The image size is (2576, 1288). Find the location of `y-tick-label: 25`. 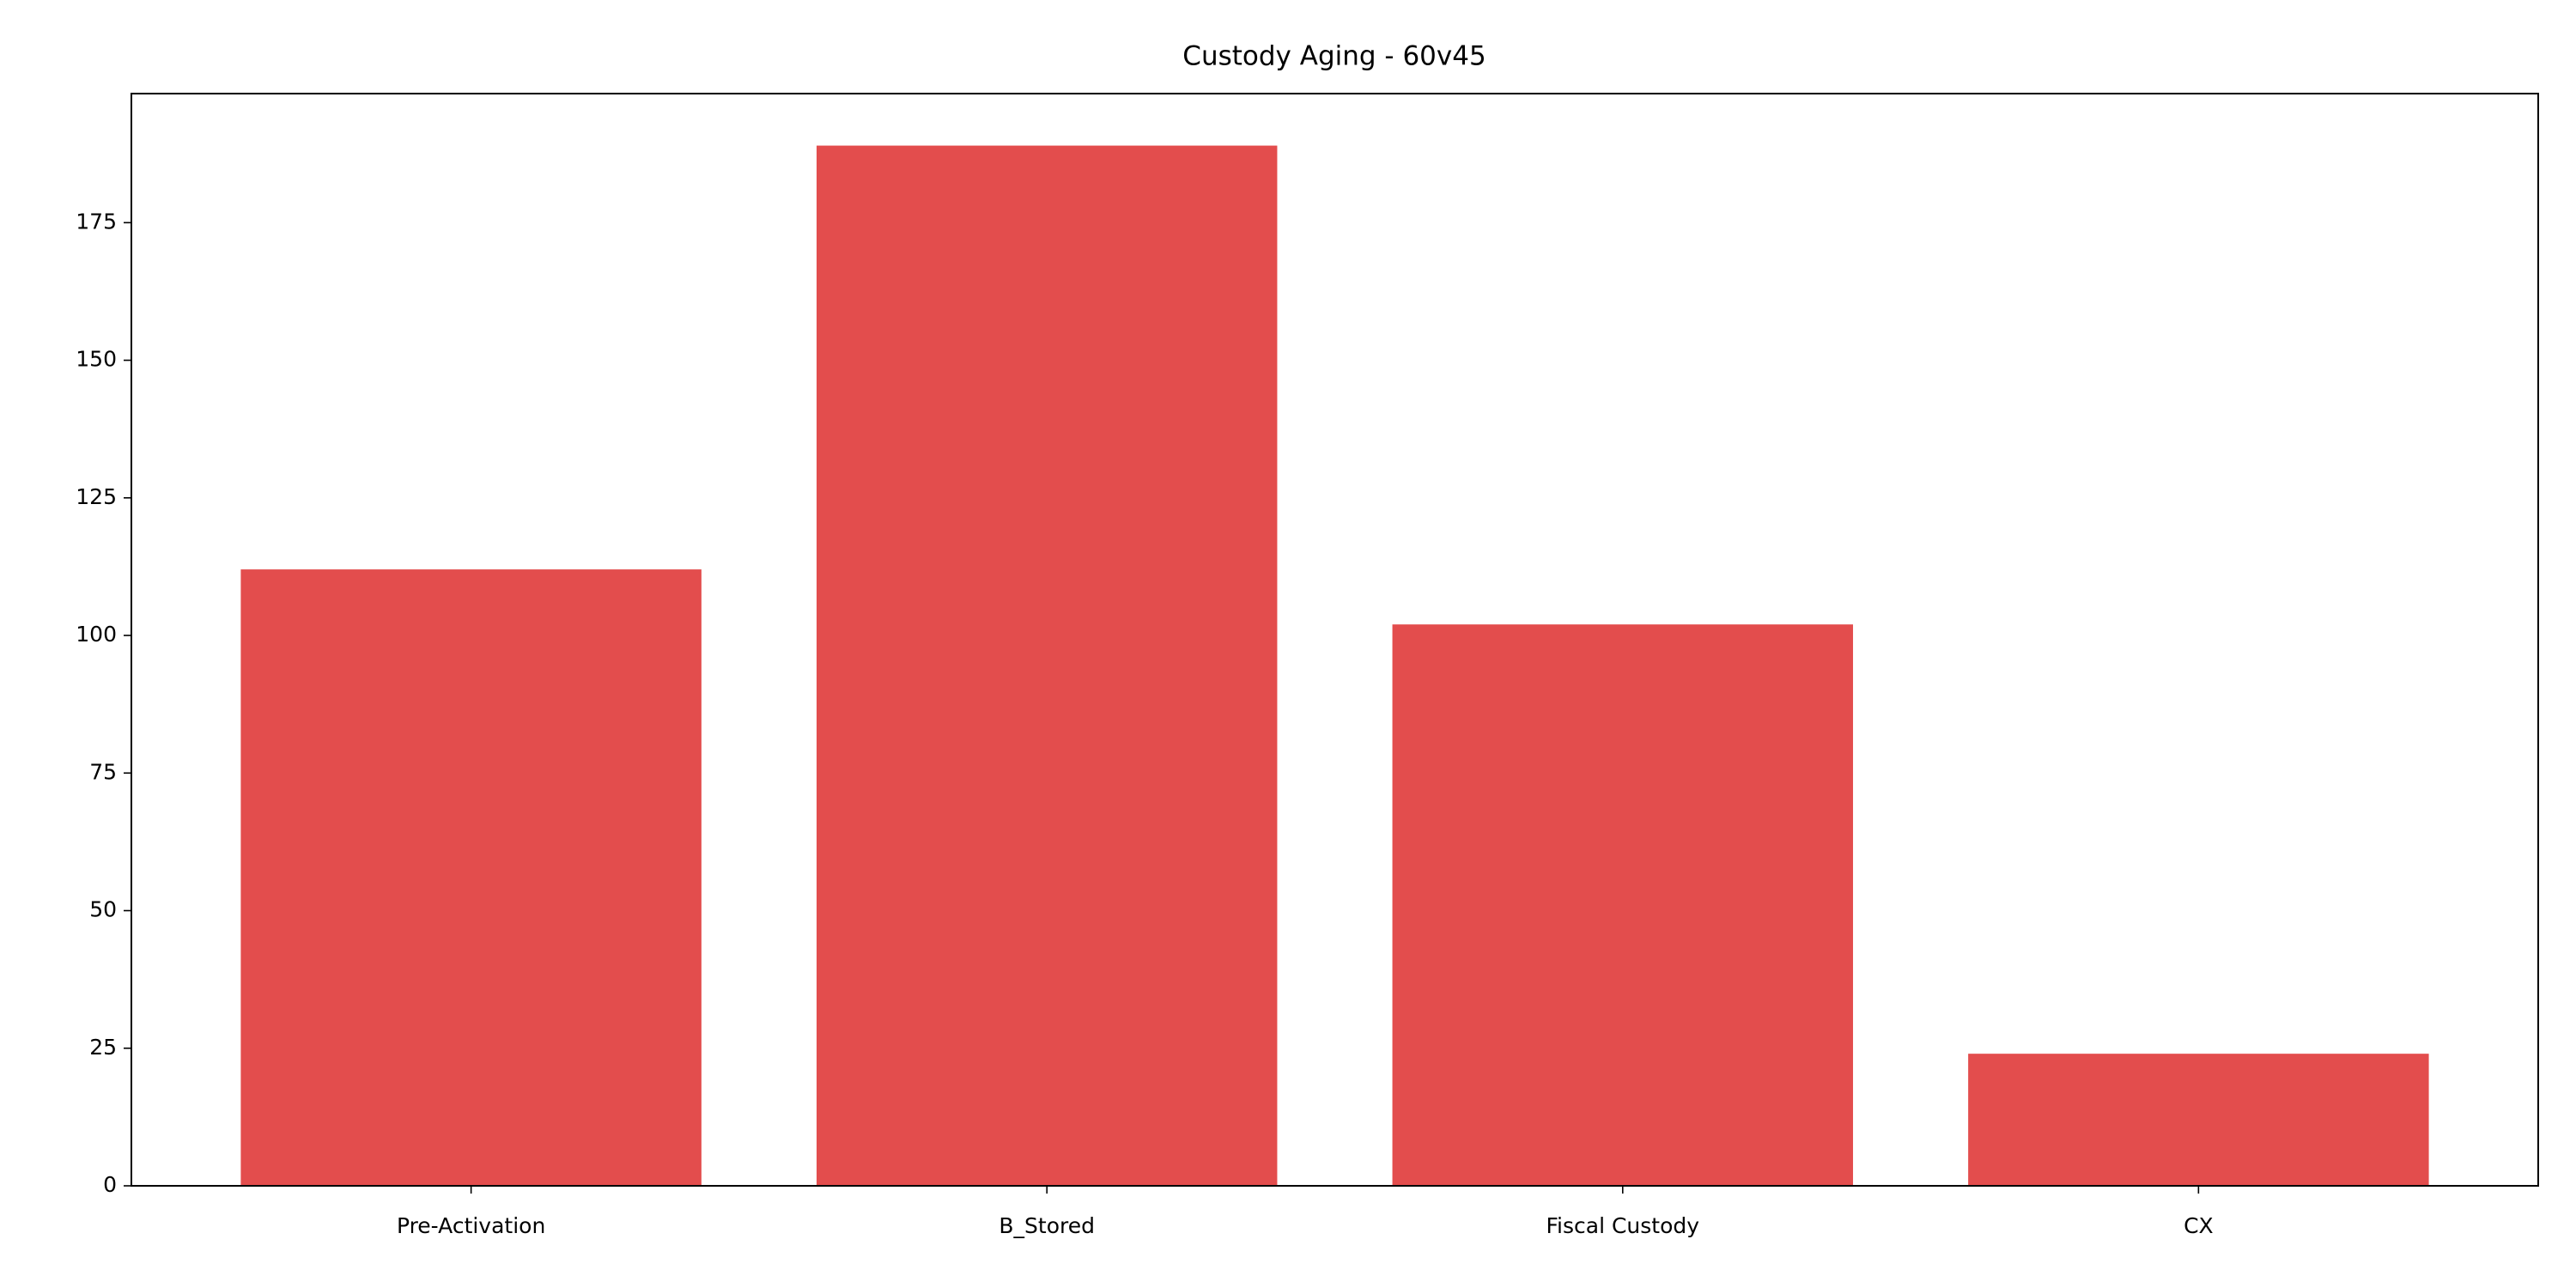

y-tick-label: 25 is located at coordinates (103, 1047).